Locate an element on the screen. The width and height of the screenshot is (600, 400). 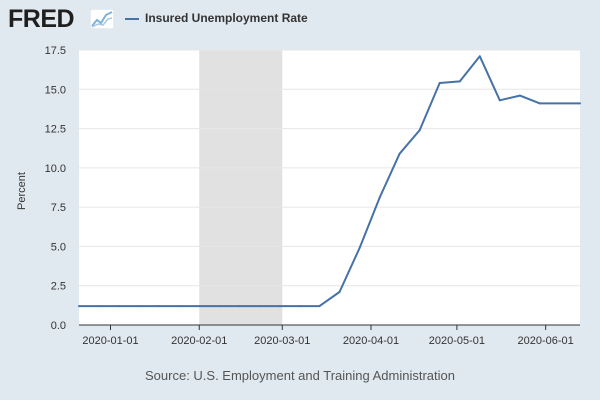
trend-graph-icon is located at coordinates (102, 19).